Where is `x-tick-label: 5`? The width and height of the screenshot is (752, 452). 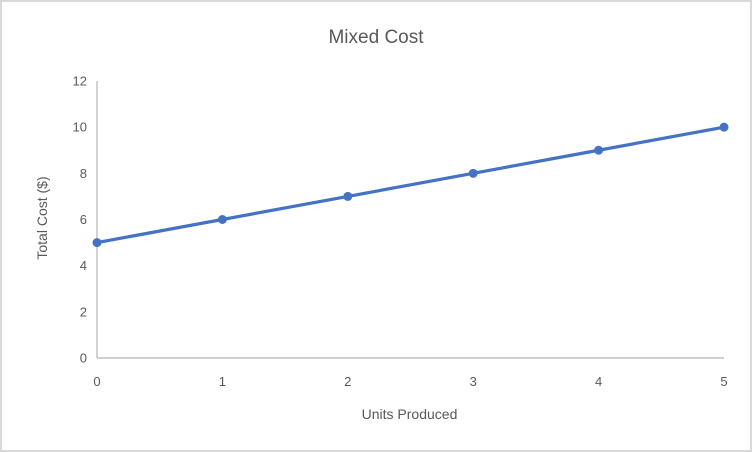 x-tick-label: 5 is located at coordinates (723, 381).